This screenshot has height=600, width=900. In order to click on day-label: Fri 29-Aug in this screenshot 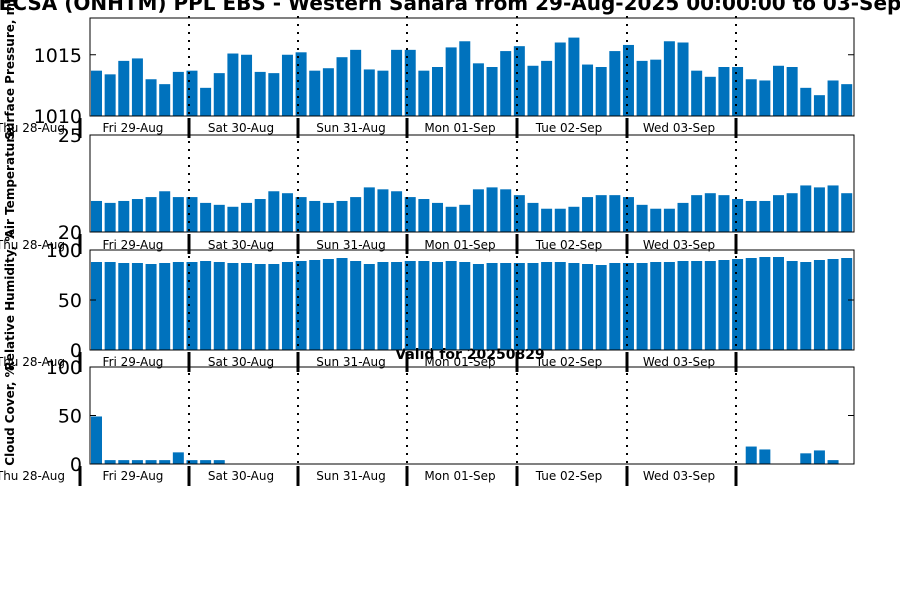, I will do `click(133, 245)`.